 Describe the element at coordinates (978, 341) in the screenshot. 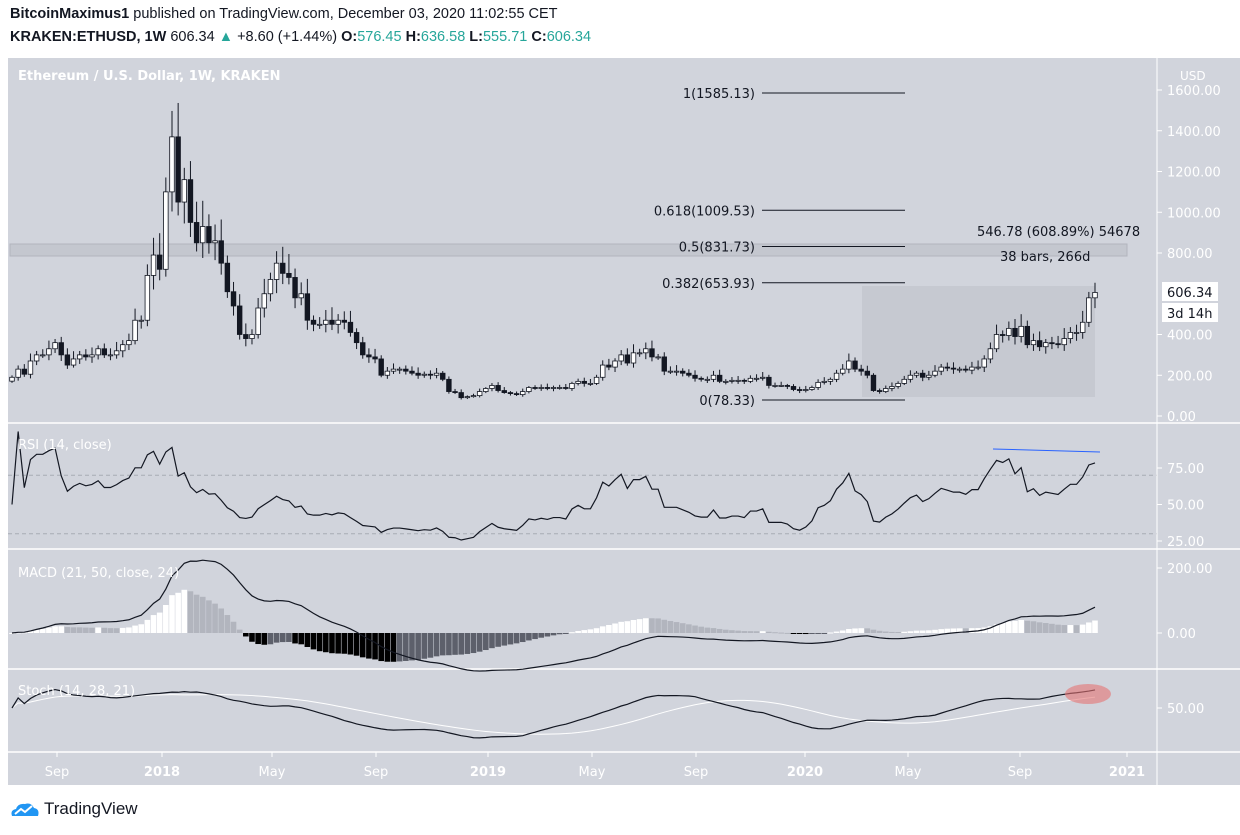

I see `measure-box` at that location.